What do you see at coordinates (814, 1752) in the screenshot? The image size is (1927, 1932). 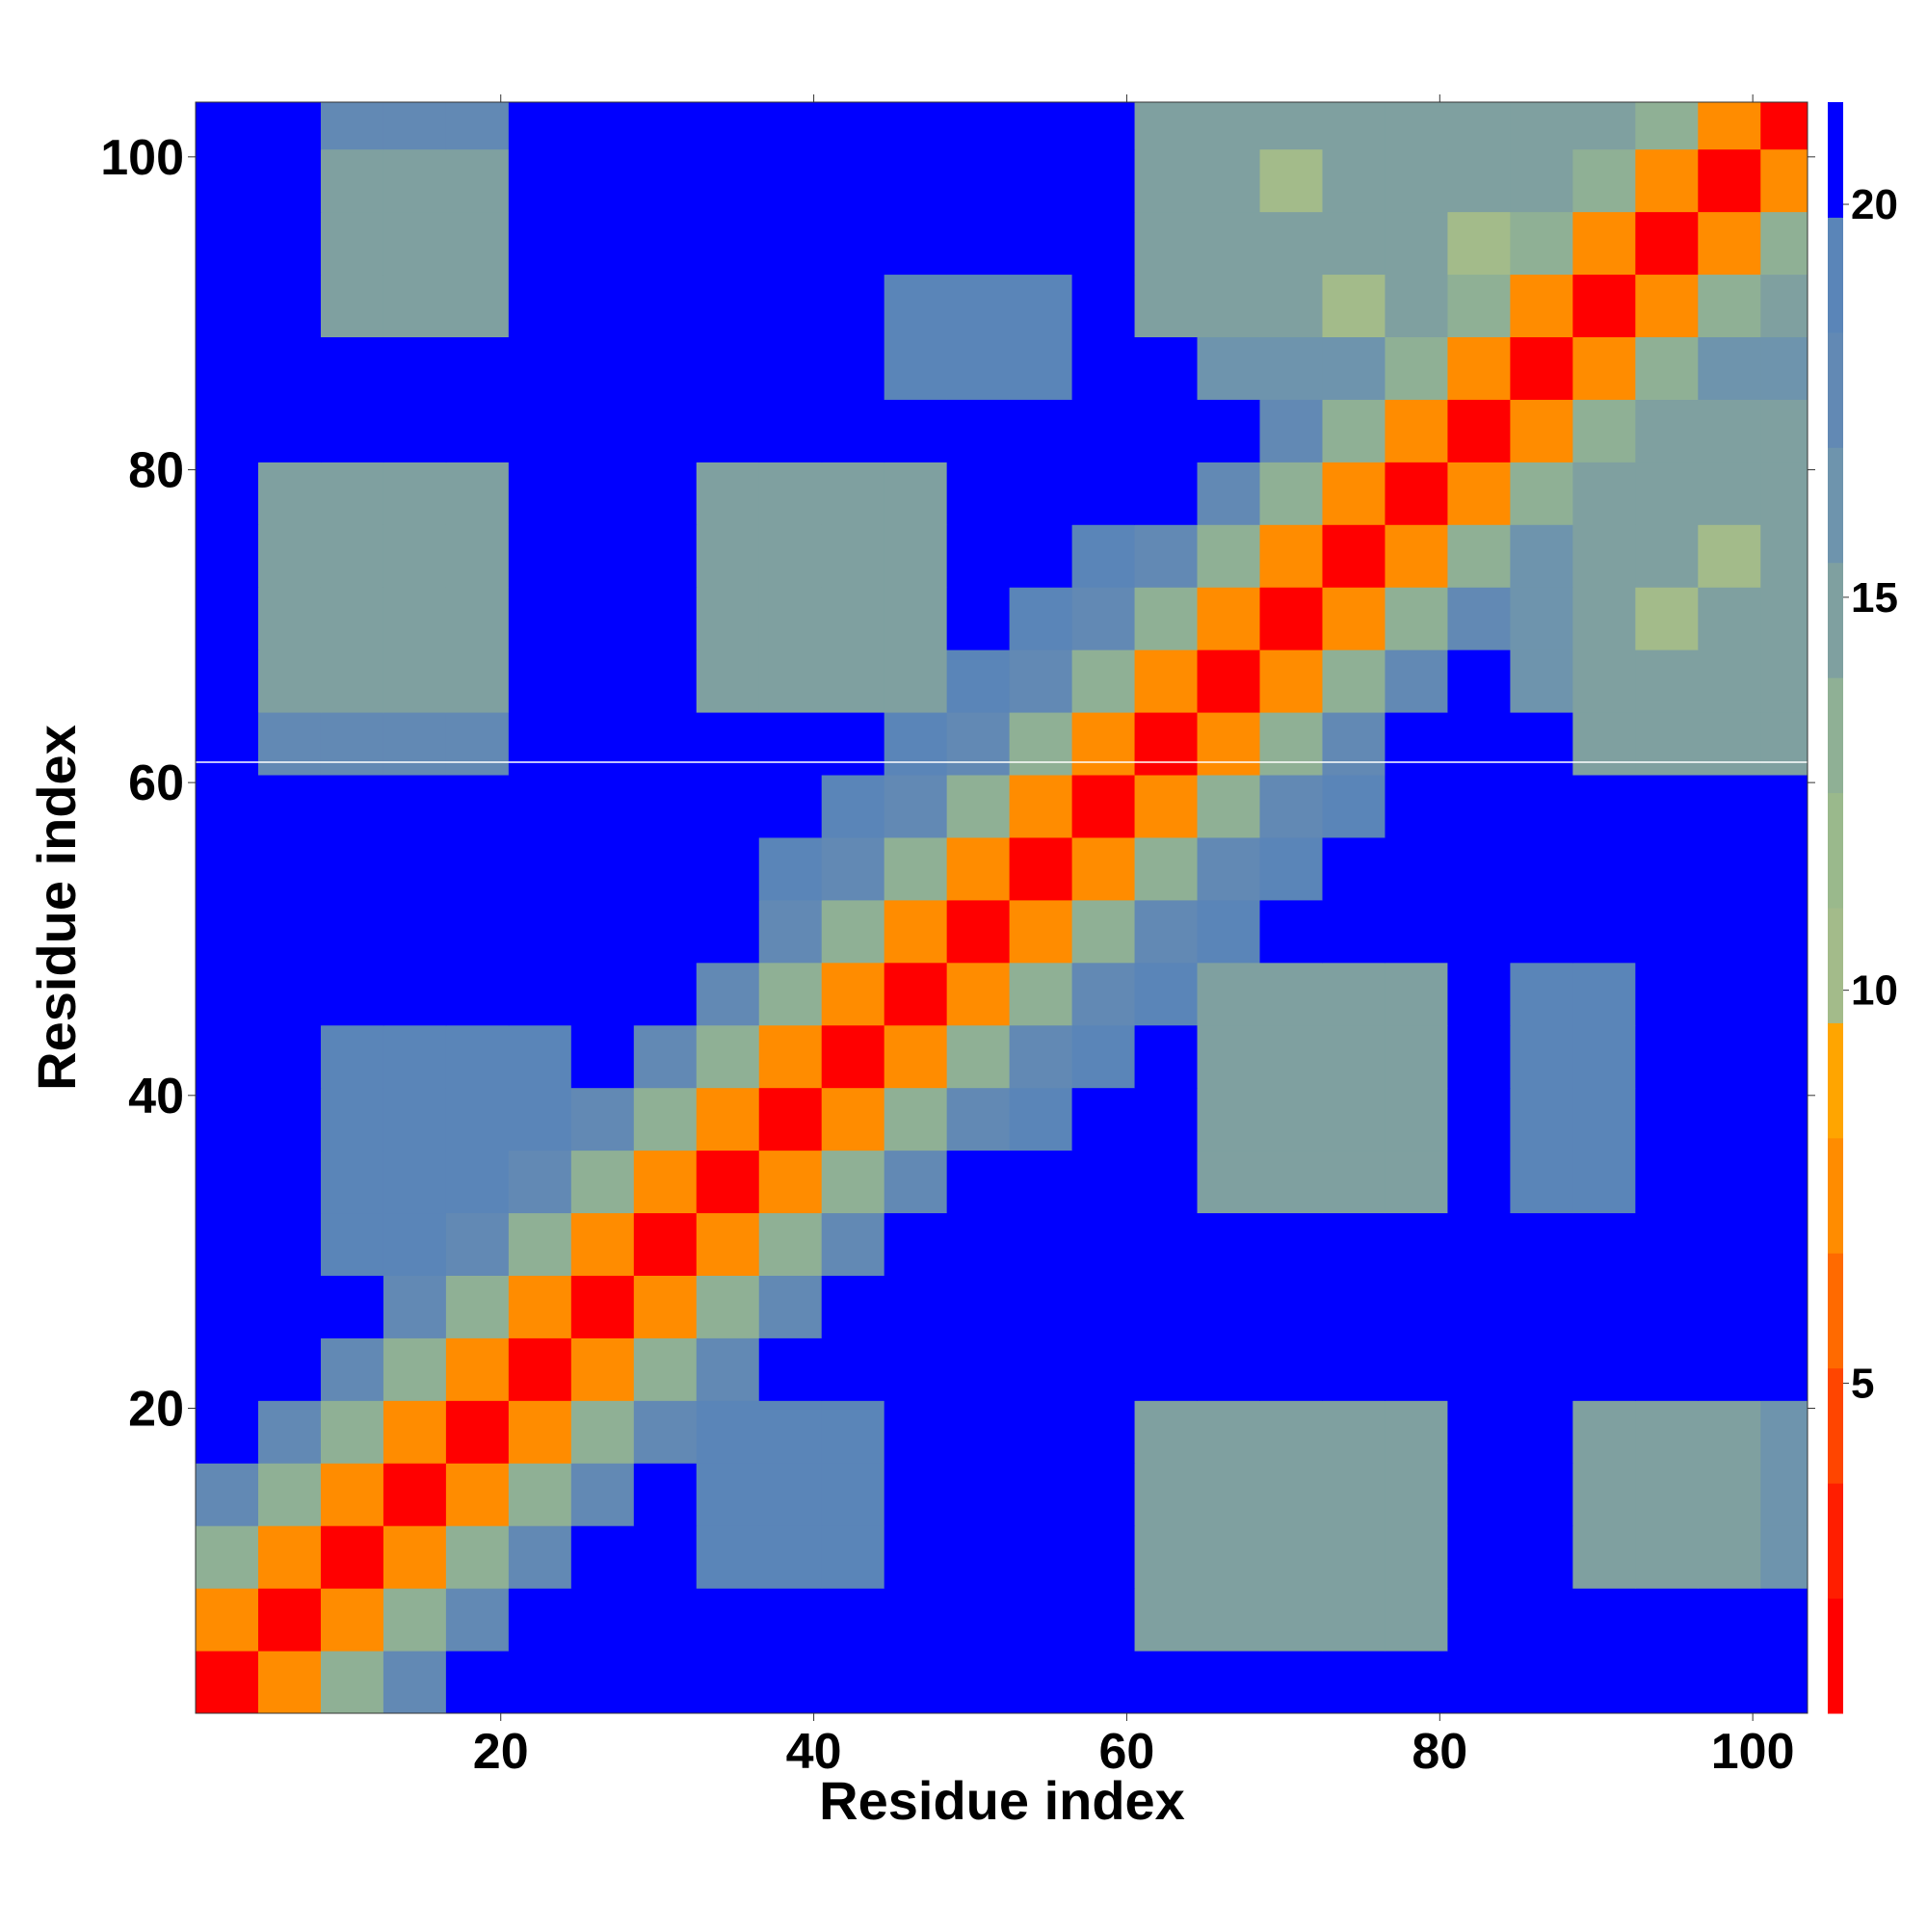 I see `x-tick-label: 40` at bounding box center [814, 1752].